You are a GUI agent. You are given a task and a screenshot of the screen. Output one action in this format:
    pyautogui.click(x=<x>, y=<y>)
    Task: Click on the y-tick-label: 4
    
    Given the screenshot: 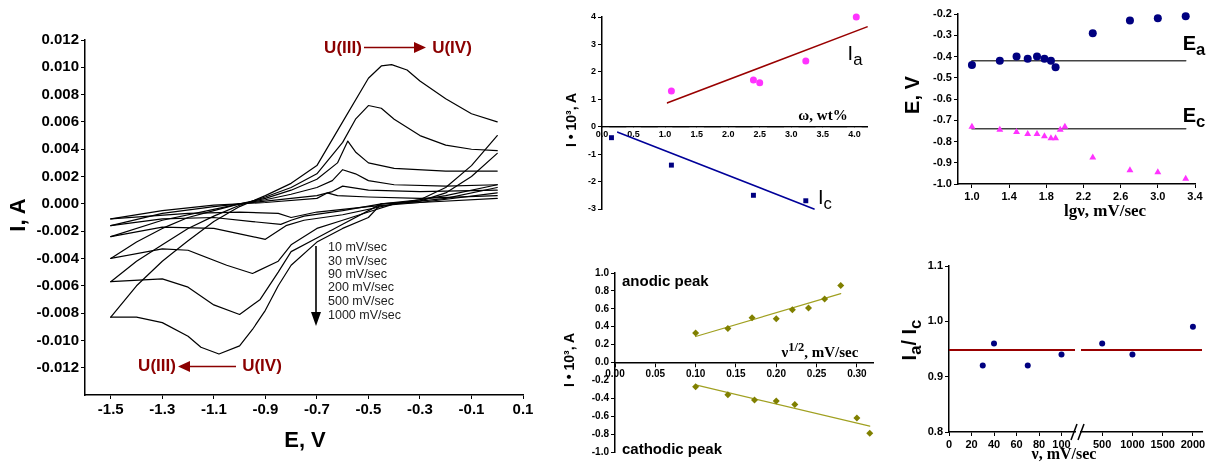 What is the action you would take?
    pyautogui.click(x=593, y=16)
    